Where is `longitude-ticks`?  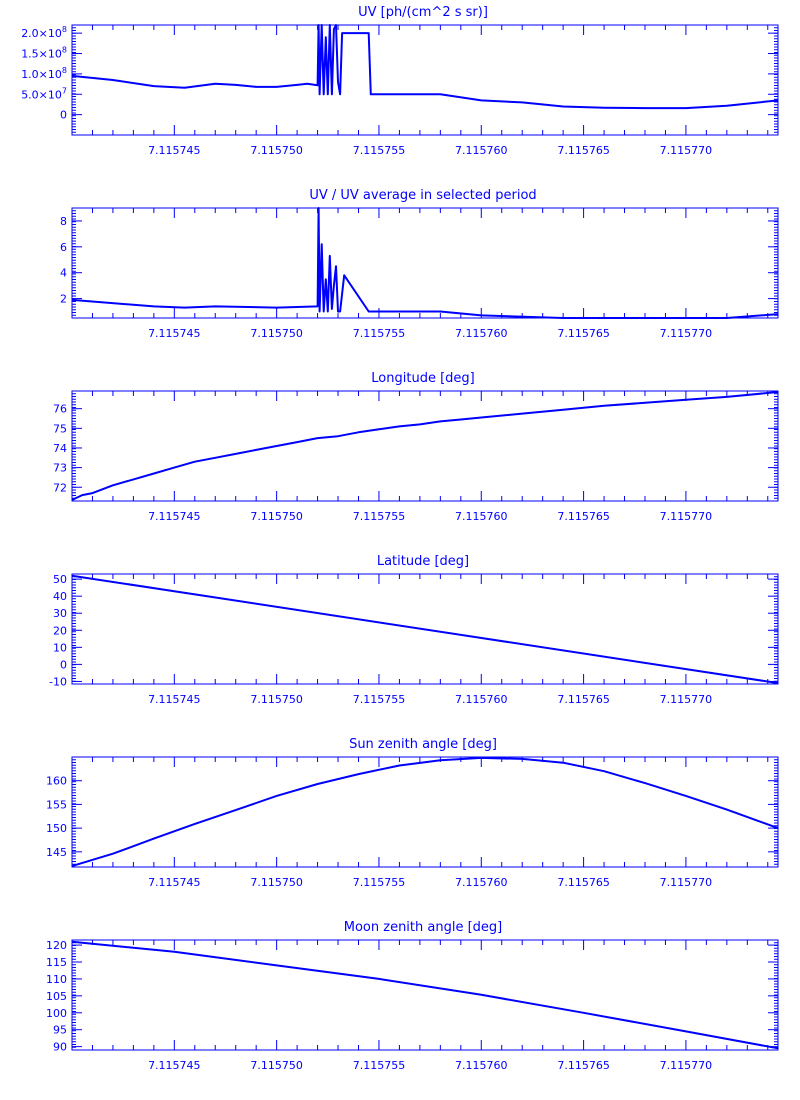 longitude-ticks is located at coordinates (424, 446).